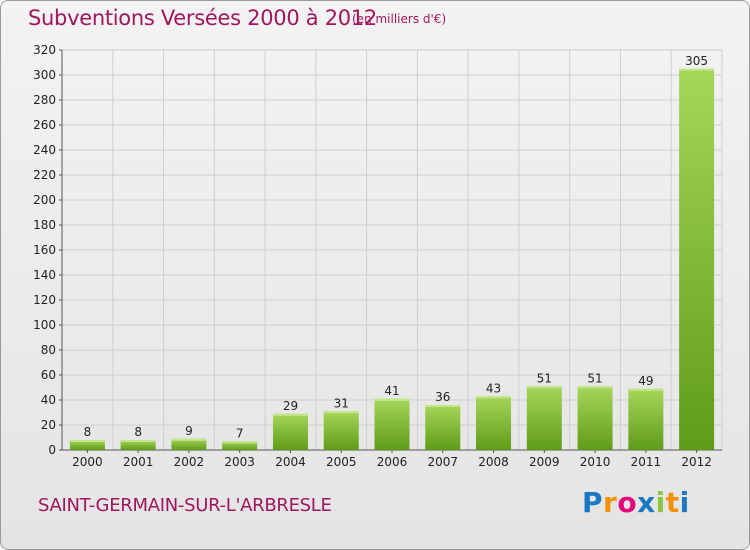 Image resolution: width=750 pixels, height=550 pixels. I want to click on x-tick-label: 2010, so click(595, 462).